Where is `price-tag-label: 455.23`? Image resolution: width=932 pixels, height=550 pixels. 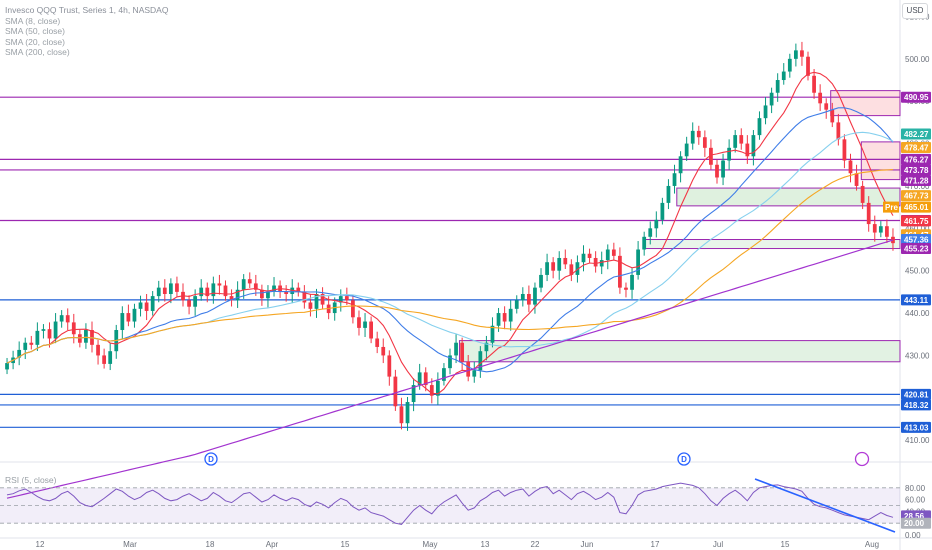
price-tag-label: 455.23 is located at coordinates (916, 249).